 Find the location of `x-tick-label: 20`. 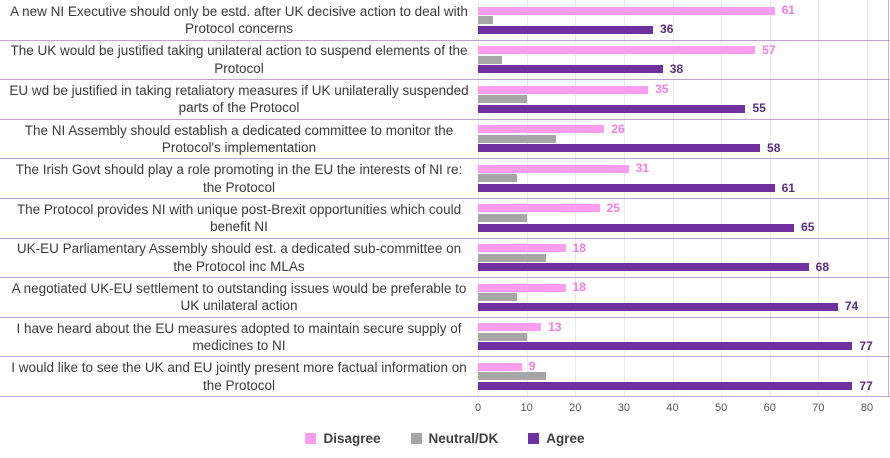

x-tick-label: 20 is located at coordinates (575, 408).